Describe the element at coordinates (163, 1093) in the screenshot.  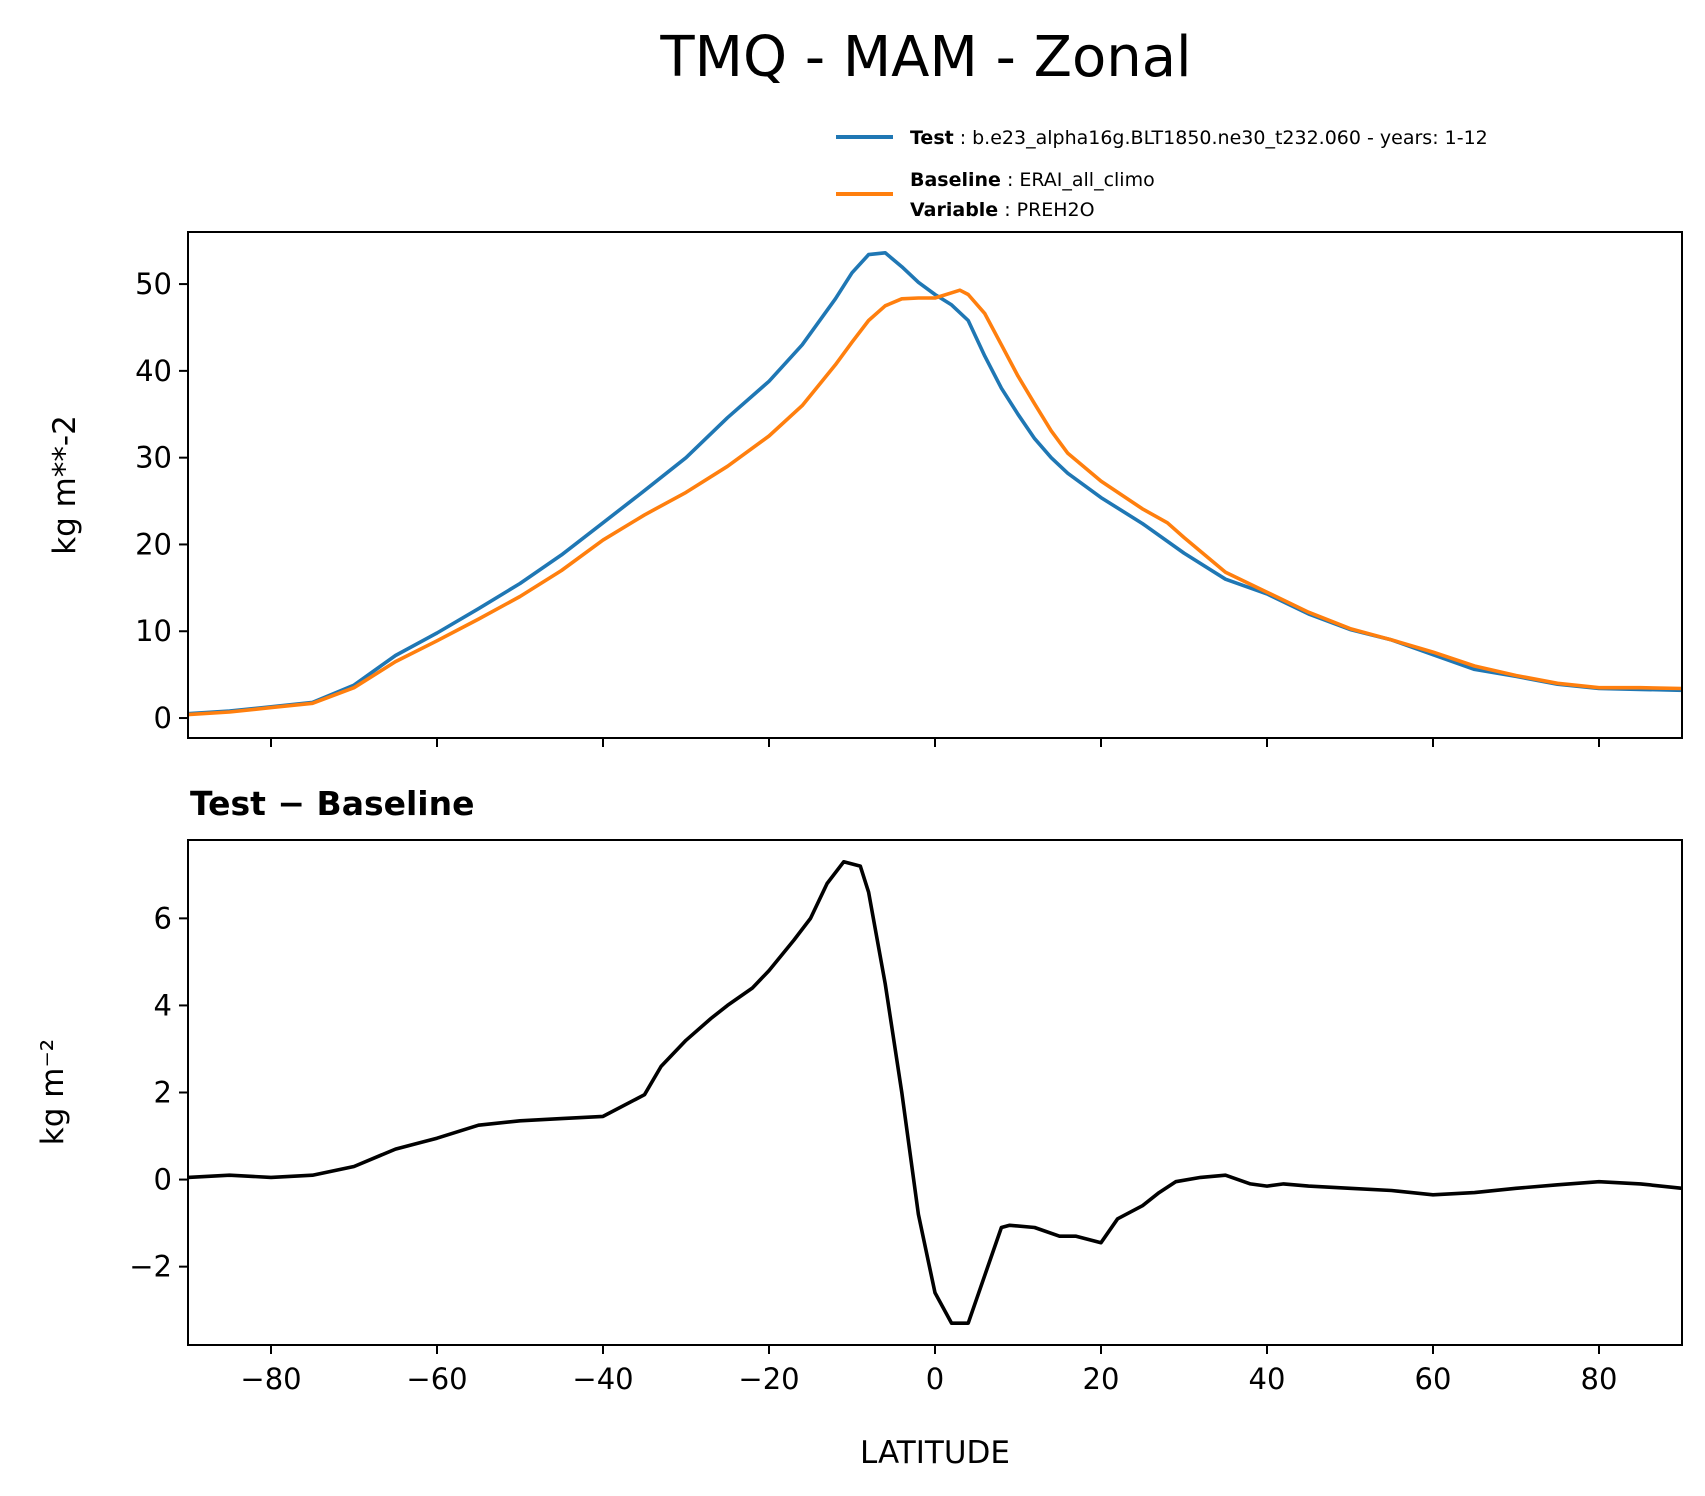
I see `difference-ytick-label: 2` at that location.